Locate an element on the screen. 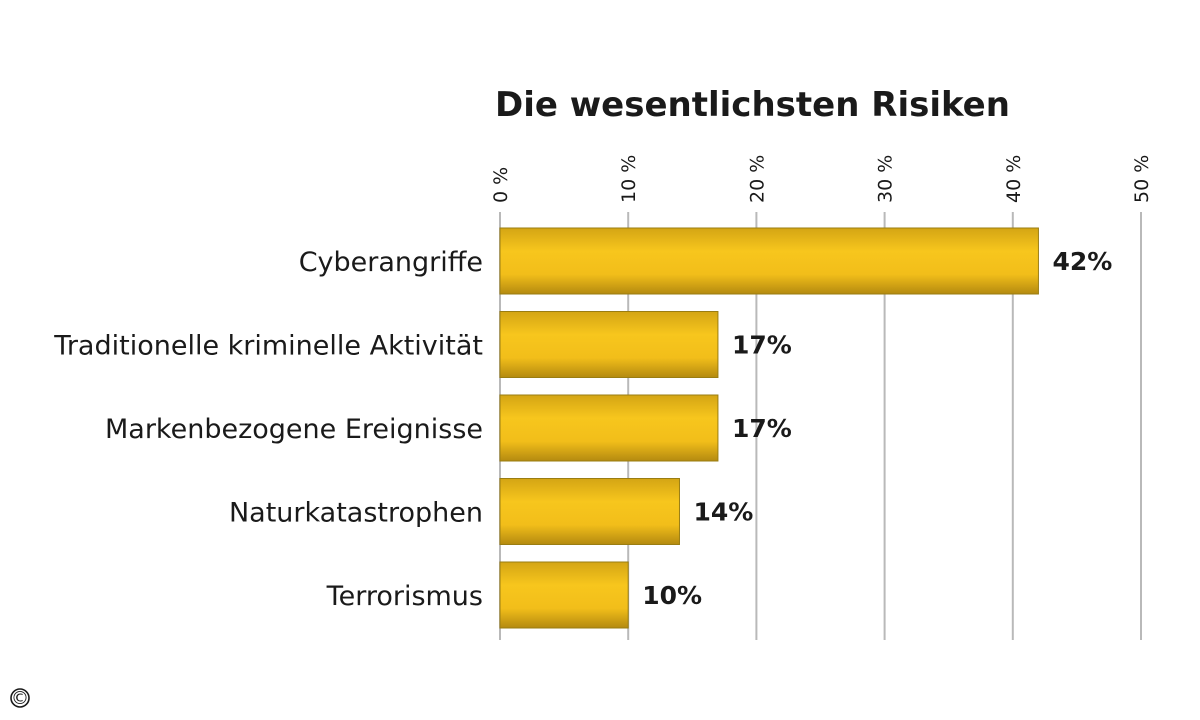  x-tick-label: 50 % is located at coordinates (1142, 179).